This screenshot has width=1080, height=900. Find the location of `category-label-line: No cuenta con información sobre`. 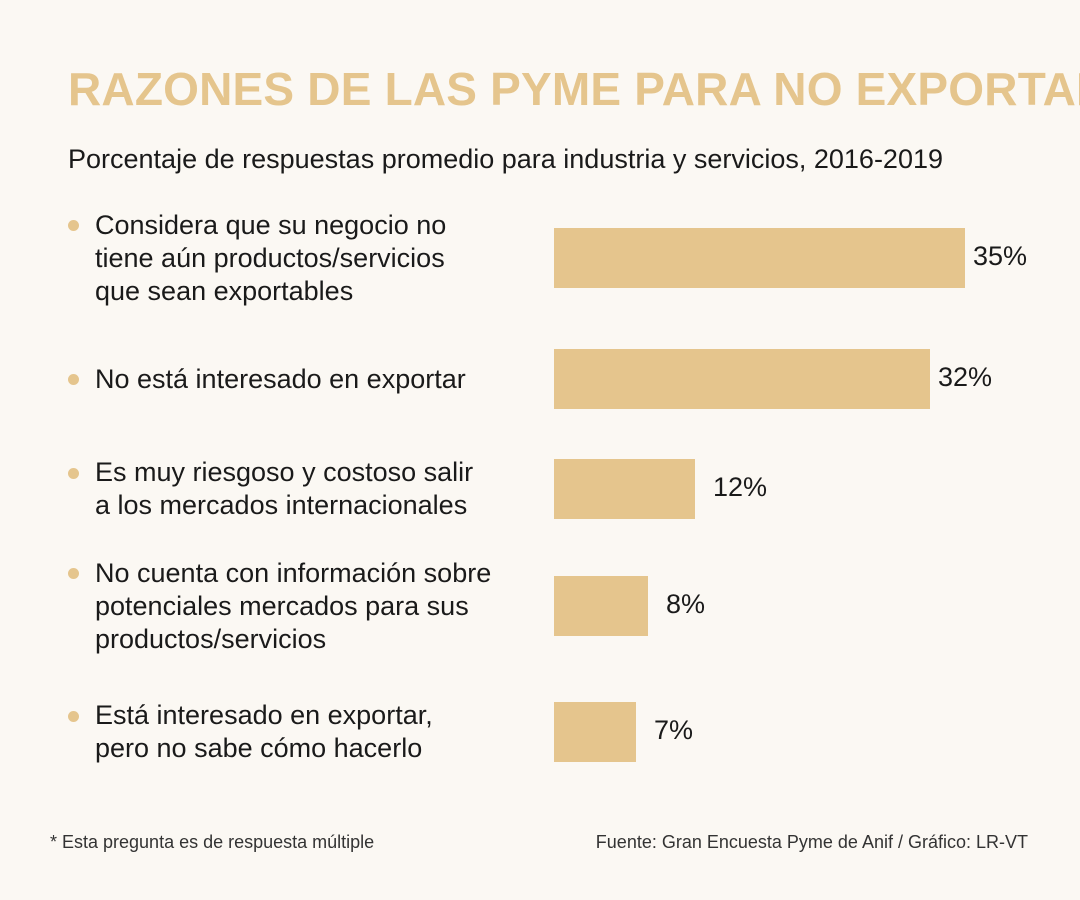

category-label-line: No cuenta con información sobre is located at coordinates (293, 572).